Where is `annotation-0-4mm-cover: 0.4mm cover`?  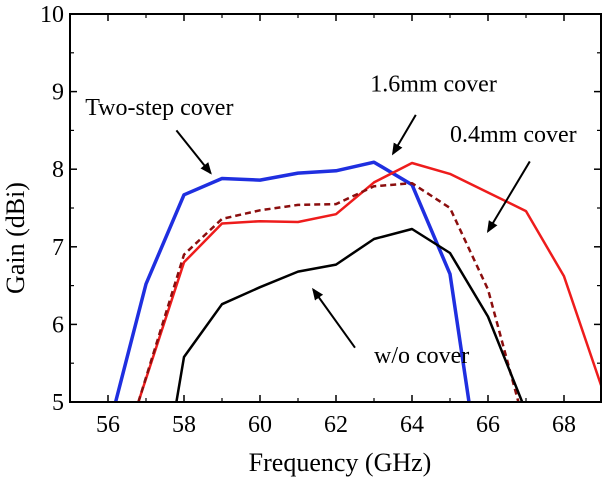 annotation-0-4mm-cover: 0.4mm cover is located at coordinates (513, 135).